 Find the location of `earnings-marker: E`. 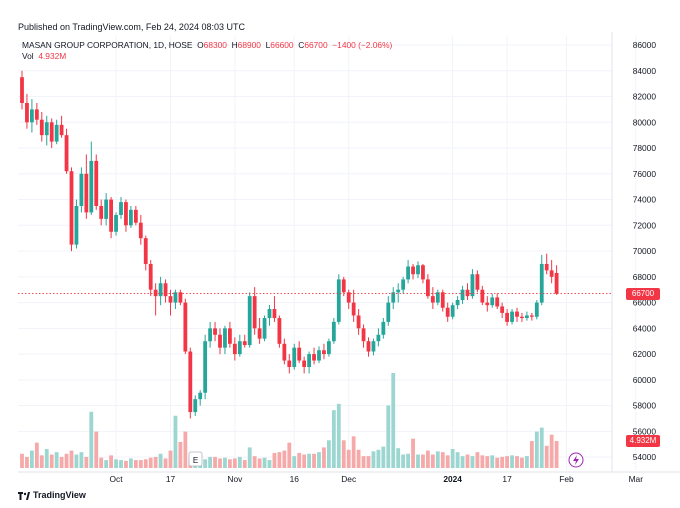

earnings-marker: E is located at coordinates (195, 459).